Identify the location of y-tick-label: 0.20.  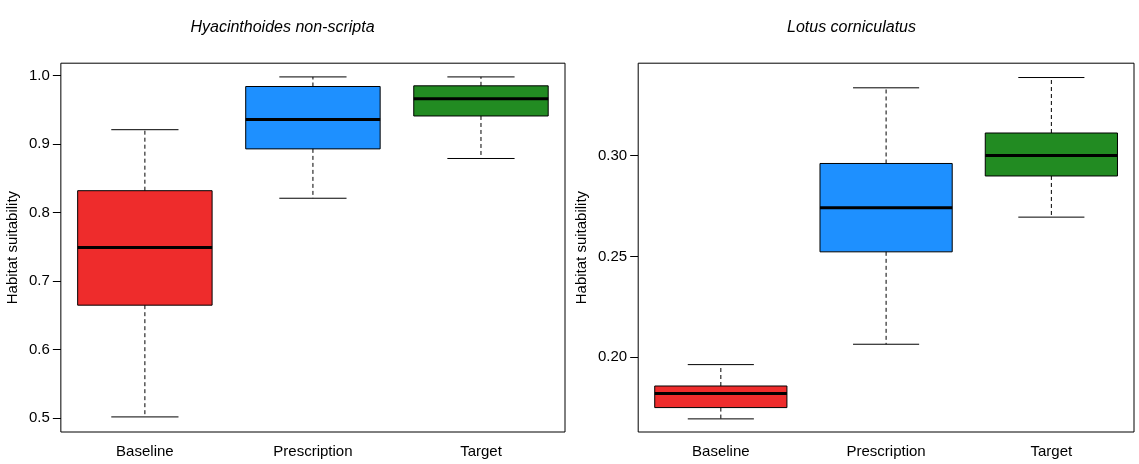
(612, 356).